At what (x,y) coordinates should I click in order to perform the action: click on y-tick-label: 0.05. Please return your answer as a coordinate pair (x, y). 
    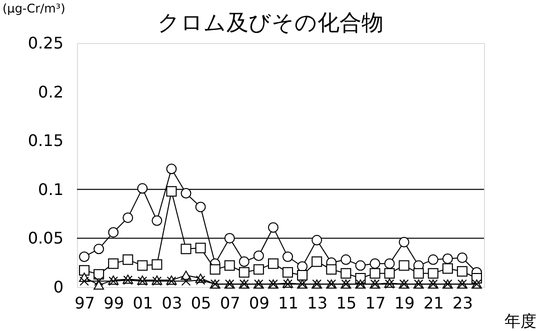
    Looking at the image, I should click on (46, 238).